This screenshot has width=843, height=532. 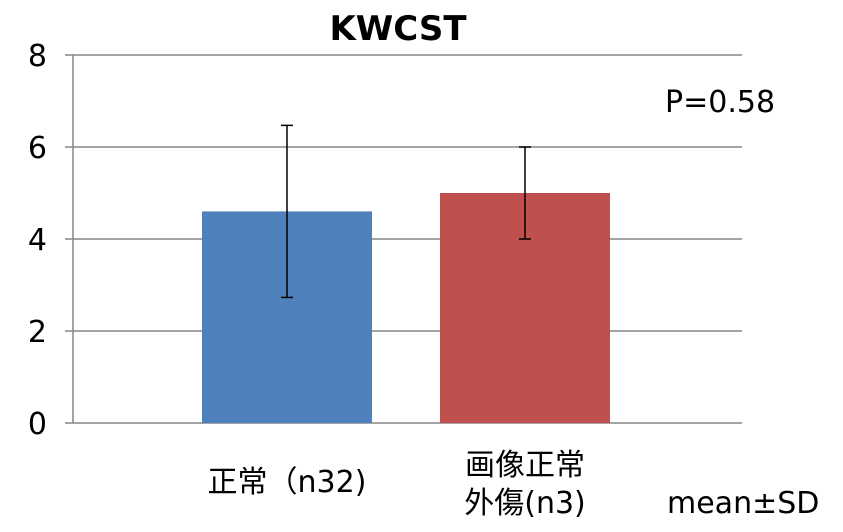 I want to click on mean-sd-note: mean±SD, so click(x=743, y=503).